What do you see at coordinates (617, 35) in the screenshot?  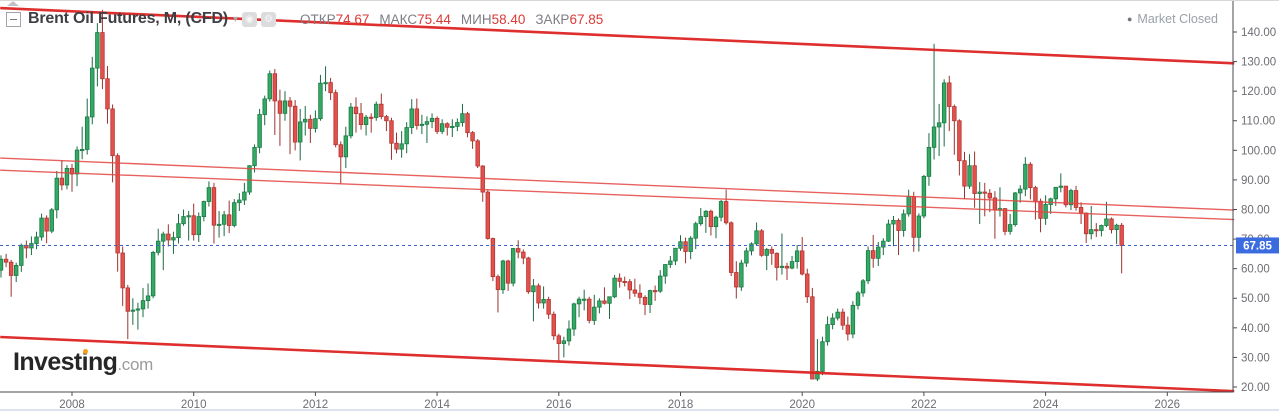 I see `trendline-channel-upper` at bounding box center [617, 35].